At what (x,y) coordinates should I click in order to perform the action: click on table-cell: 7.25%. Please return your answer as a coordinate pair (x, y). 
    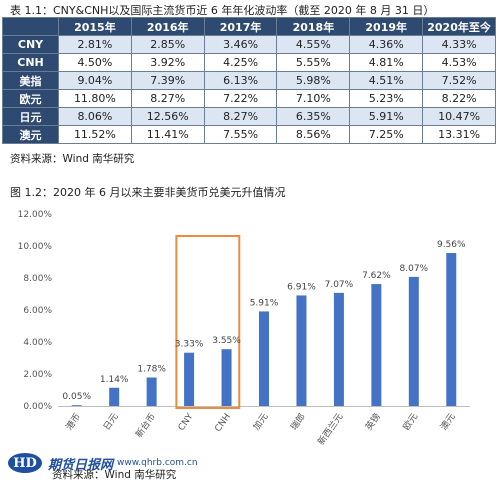
    Looking at the image, I should click on (386, 134).